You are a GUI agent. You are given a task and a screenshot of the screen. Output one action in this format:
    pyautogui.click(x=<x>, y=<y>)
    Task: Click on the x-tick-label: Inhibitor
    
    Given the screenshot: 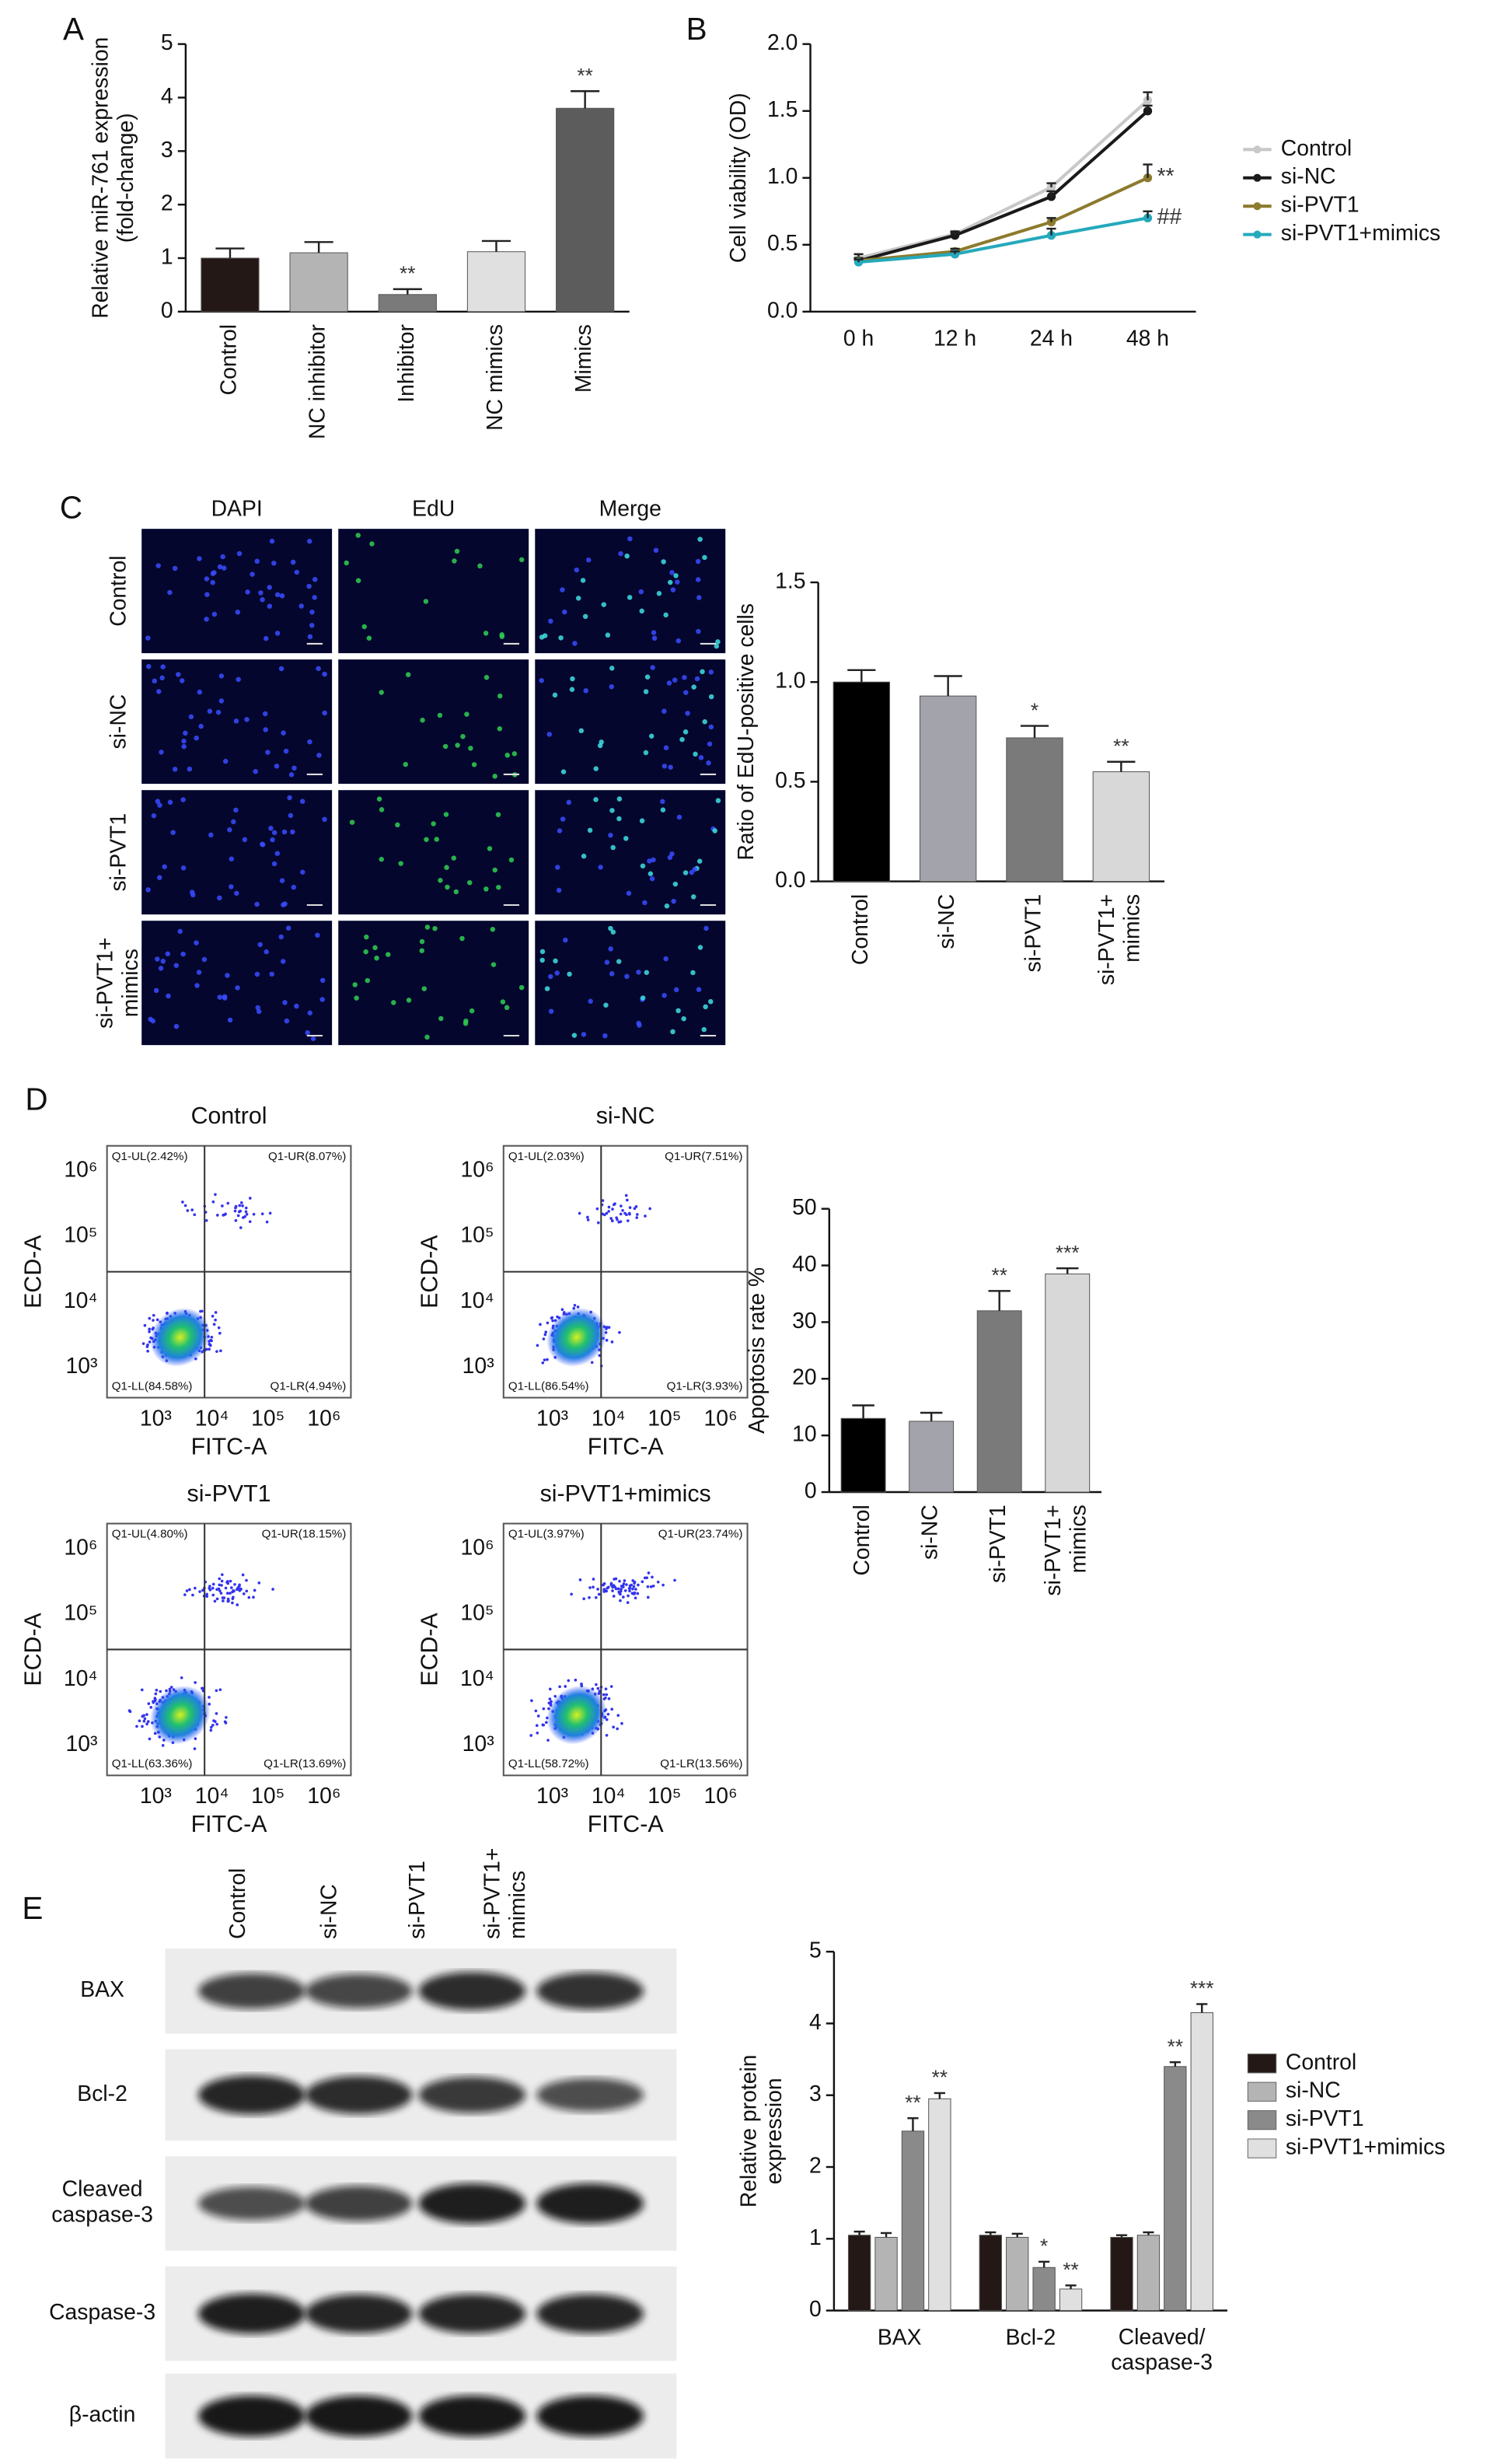 What is the action you would take?
    pyautogui.click(x=406, y=364)
    